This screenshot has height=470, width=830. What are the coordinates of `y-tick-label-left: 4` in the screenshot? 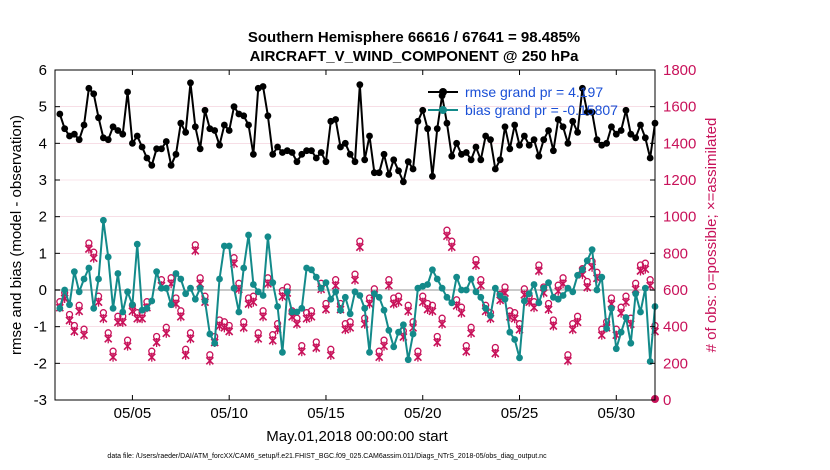 It's located at (43, 143).